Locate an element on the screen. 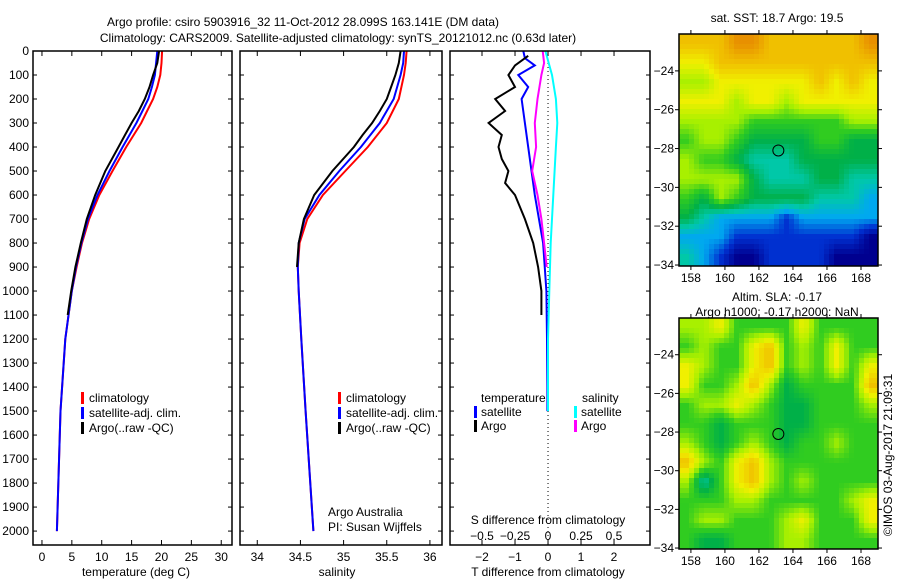 The image size is (900, 580). tdiff-xlabel: T difference from climatology is located at coordinates (548, 572).